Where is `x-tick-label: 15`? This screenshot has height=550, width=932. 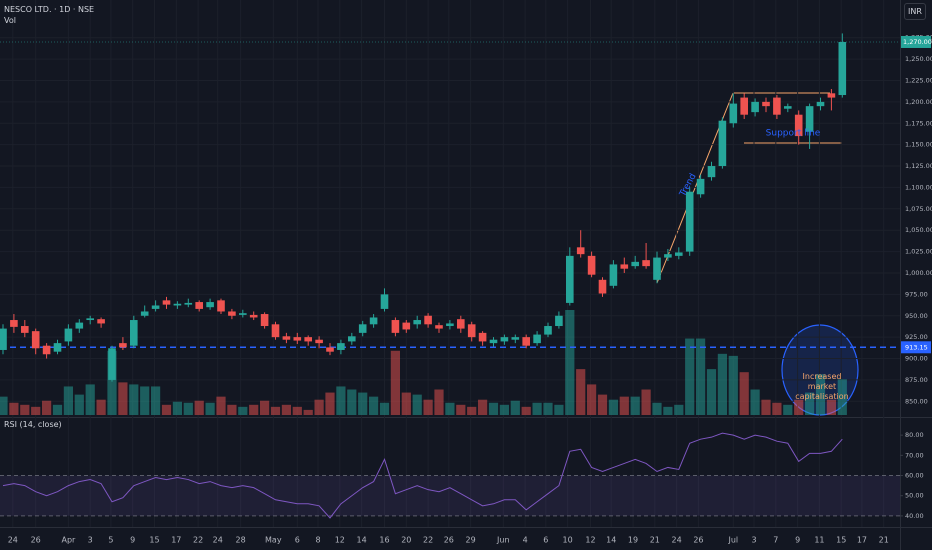 x-tick-label: 15 is located at coordinates (841, 540).